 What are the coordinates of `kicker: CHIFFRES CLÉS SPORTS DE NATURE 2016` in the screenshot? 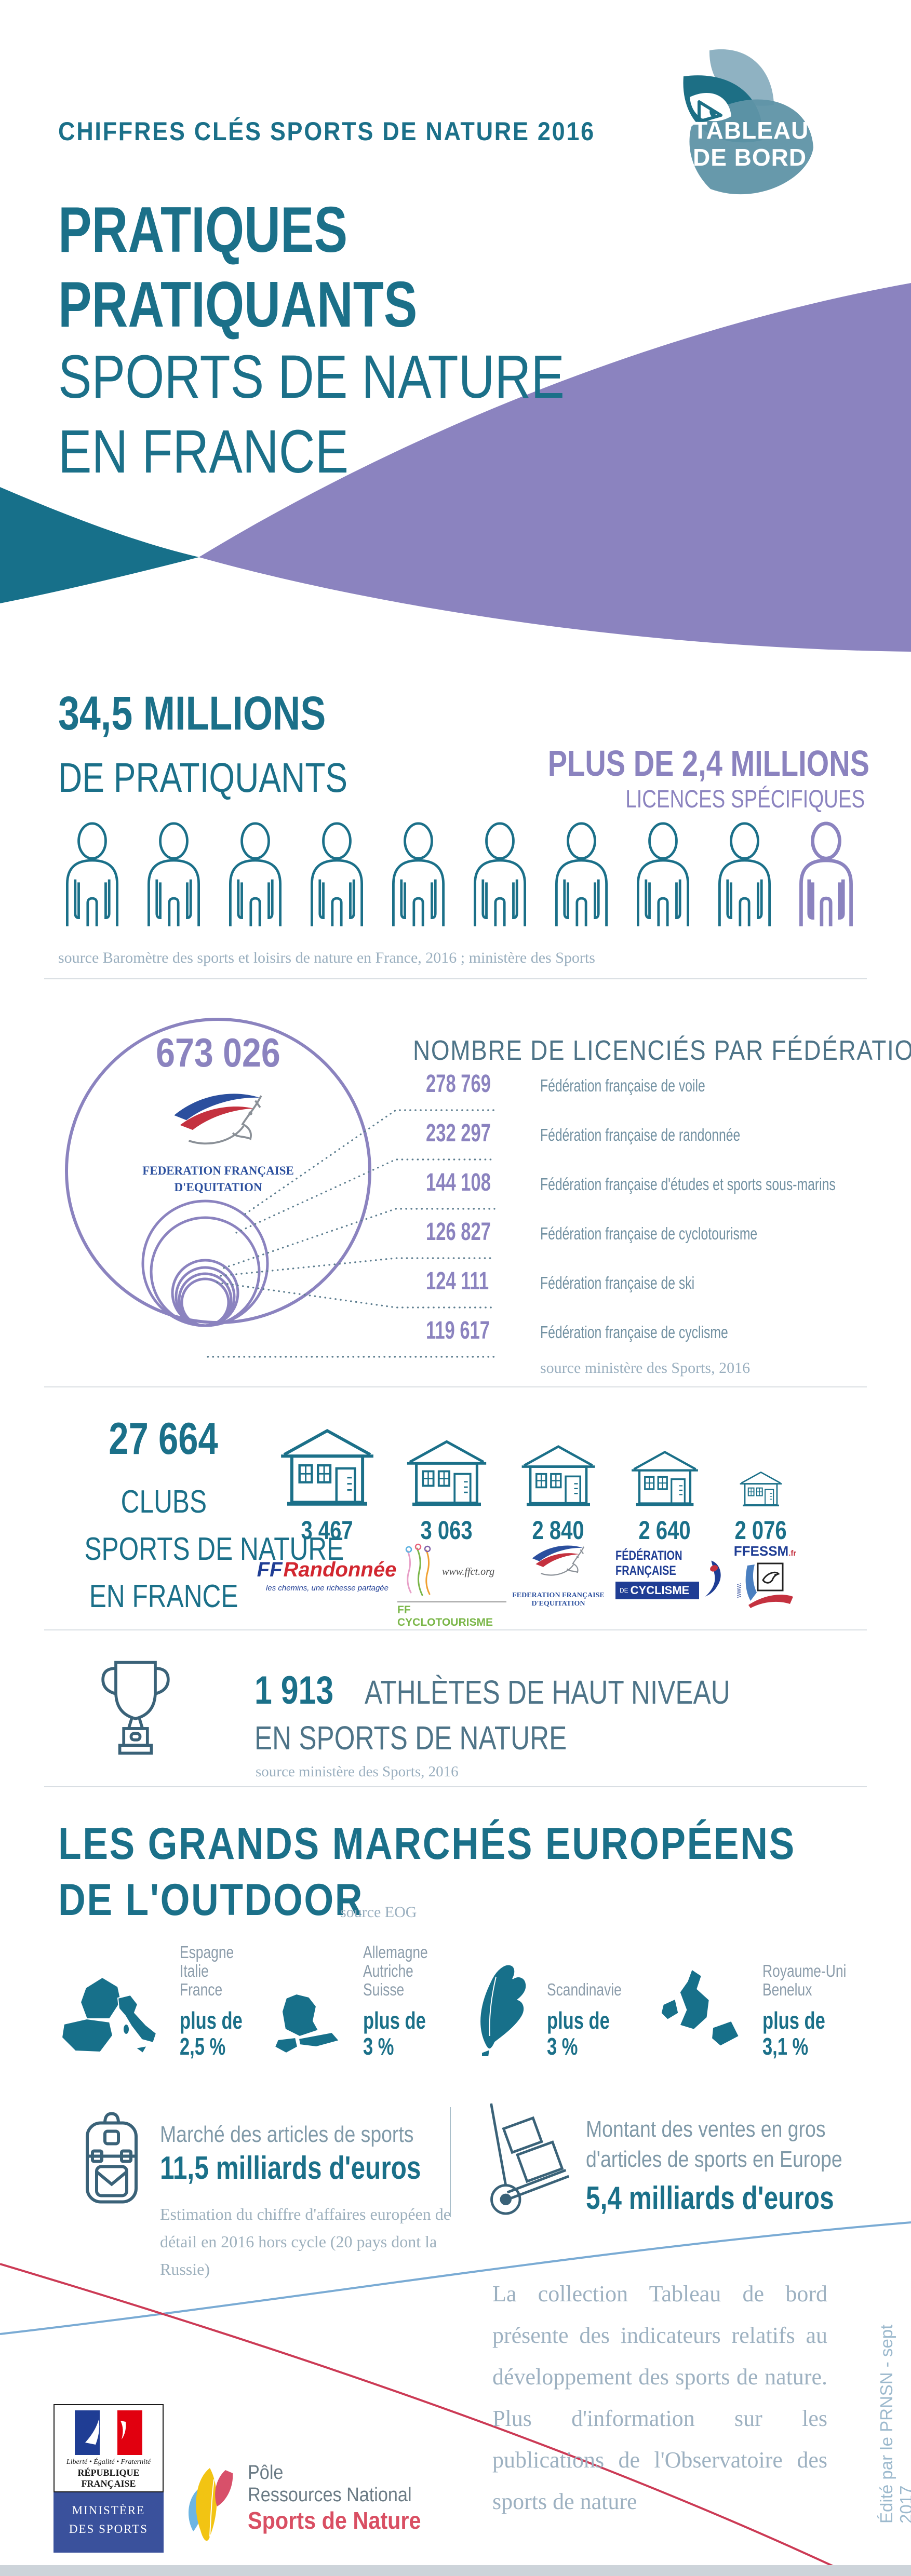 It's located at (357, 131).